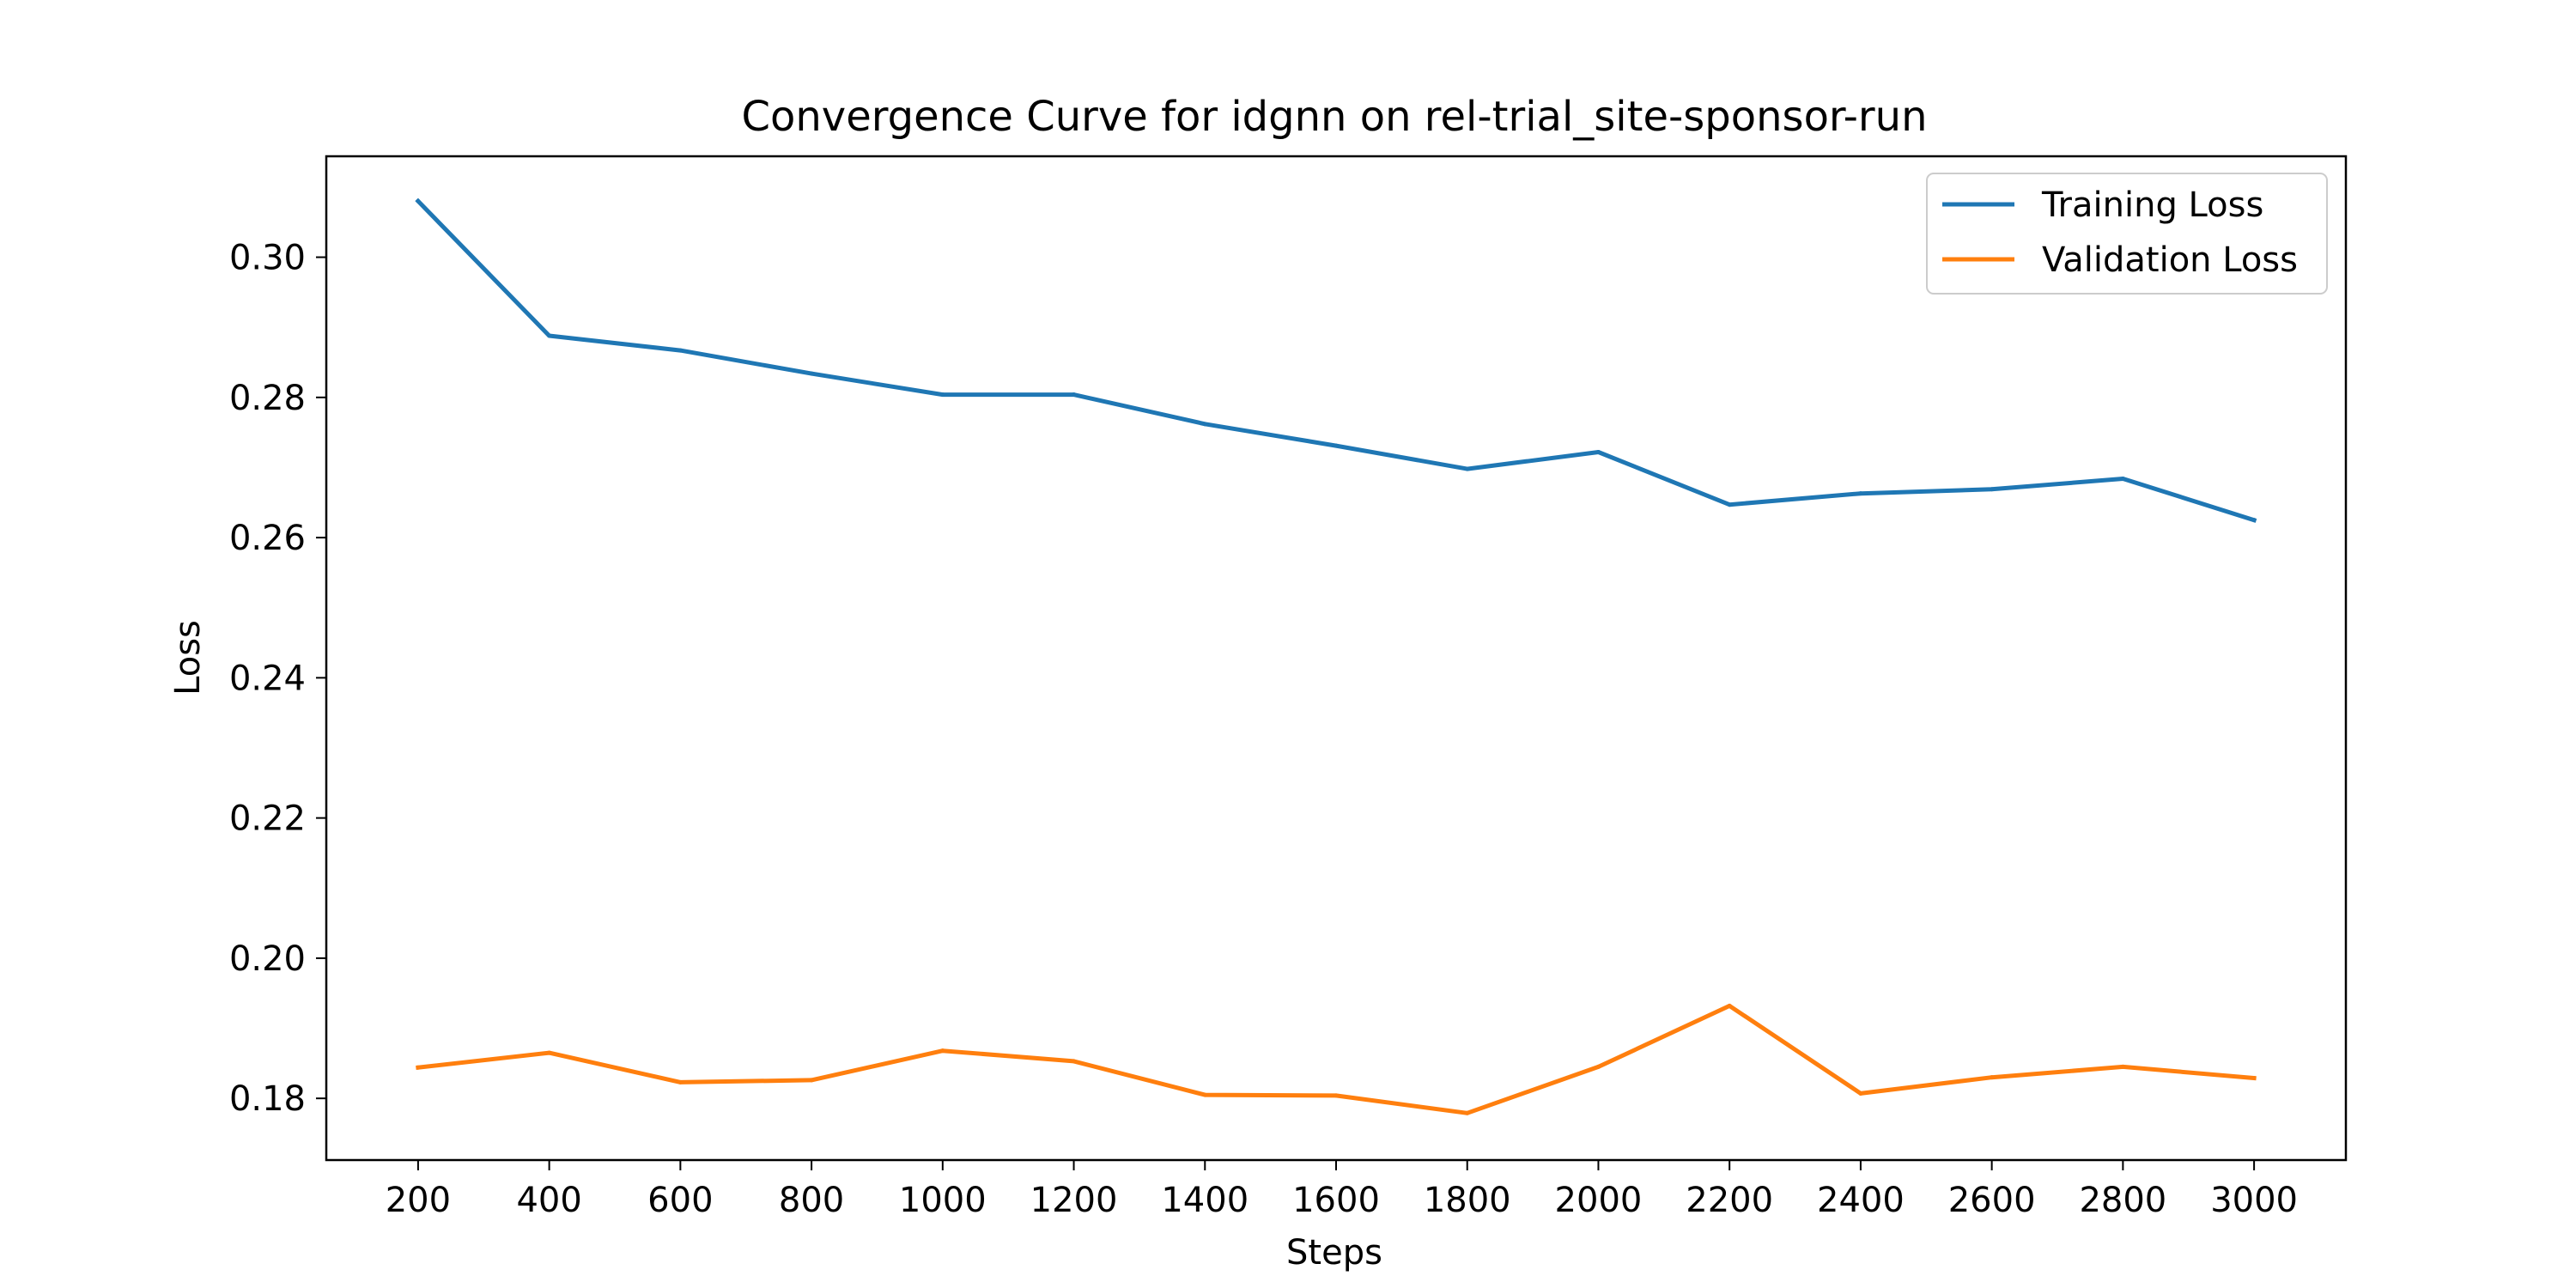 The image size is (2576, 1288). What do you see at coordinates (1599, 1200) in the screenshot?
I see `x-tick-label: 2000` at bounding box center [1599, 1200].